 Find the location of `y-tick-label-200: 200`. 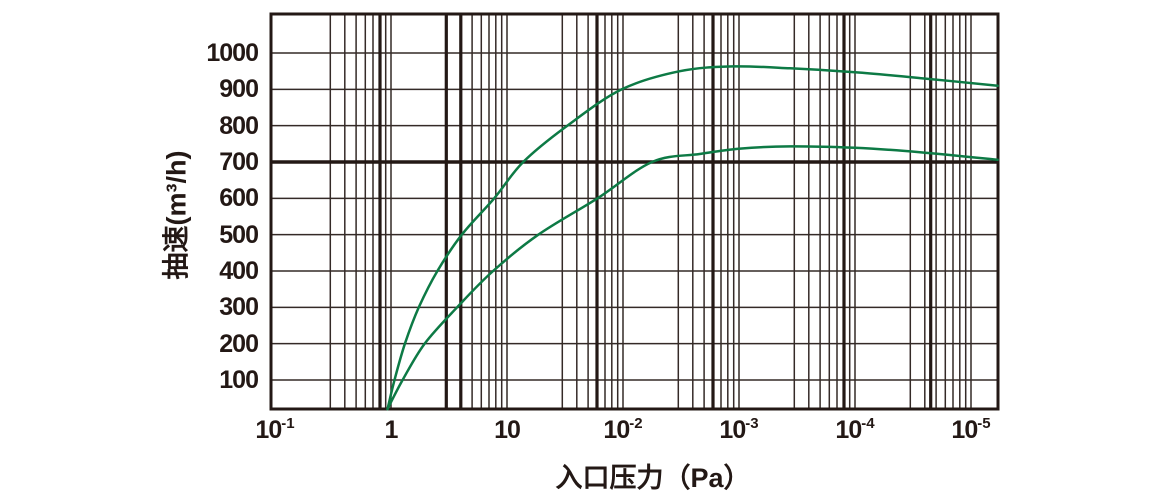

y-tick-label-200: 200 is located at coordinates (239, 343).